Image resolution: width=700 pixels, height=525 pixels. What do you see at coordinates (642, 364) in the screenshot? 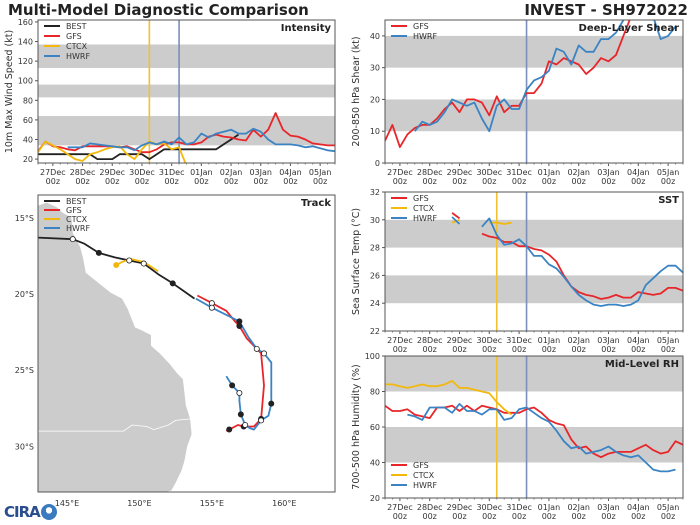
I see `panel-title: Mid-Level RH` at bounding box center [642, 364].